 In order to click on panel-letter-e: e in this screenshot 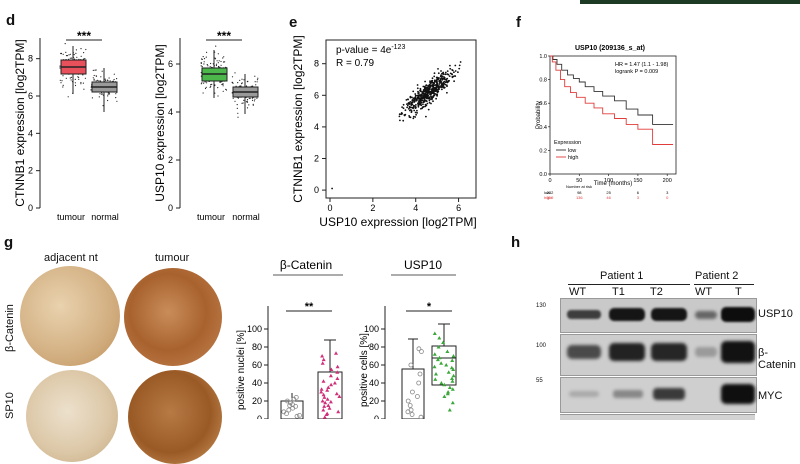, I will do `click(293, 22)`.